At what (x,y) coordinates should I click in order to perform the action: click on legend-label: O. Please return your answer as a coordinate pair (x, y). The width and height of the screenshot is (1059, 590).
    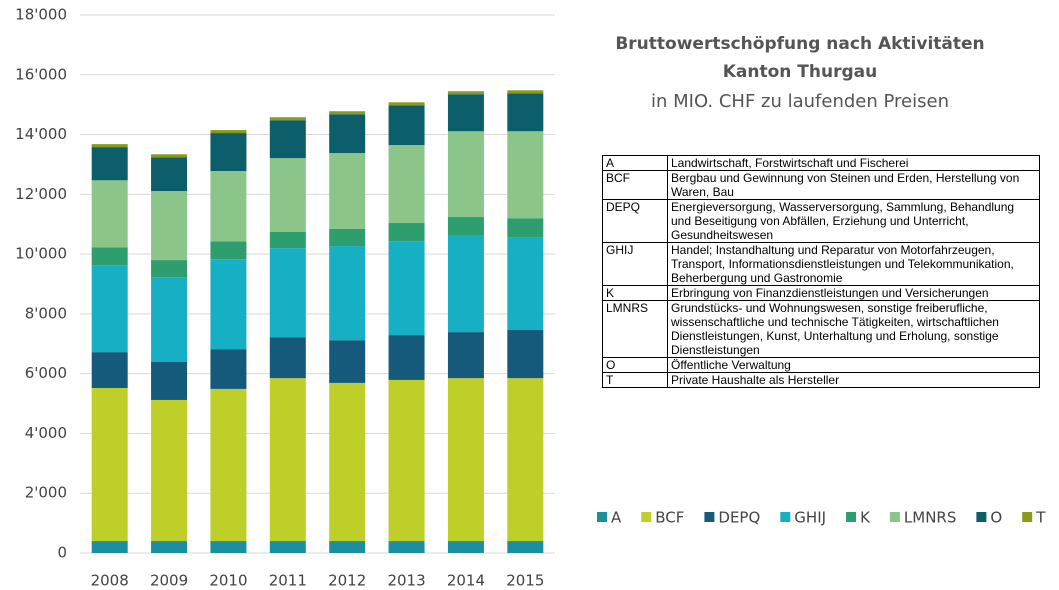
    Looking at the image, I should click on (996, 518).